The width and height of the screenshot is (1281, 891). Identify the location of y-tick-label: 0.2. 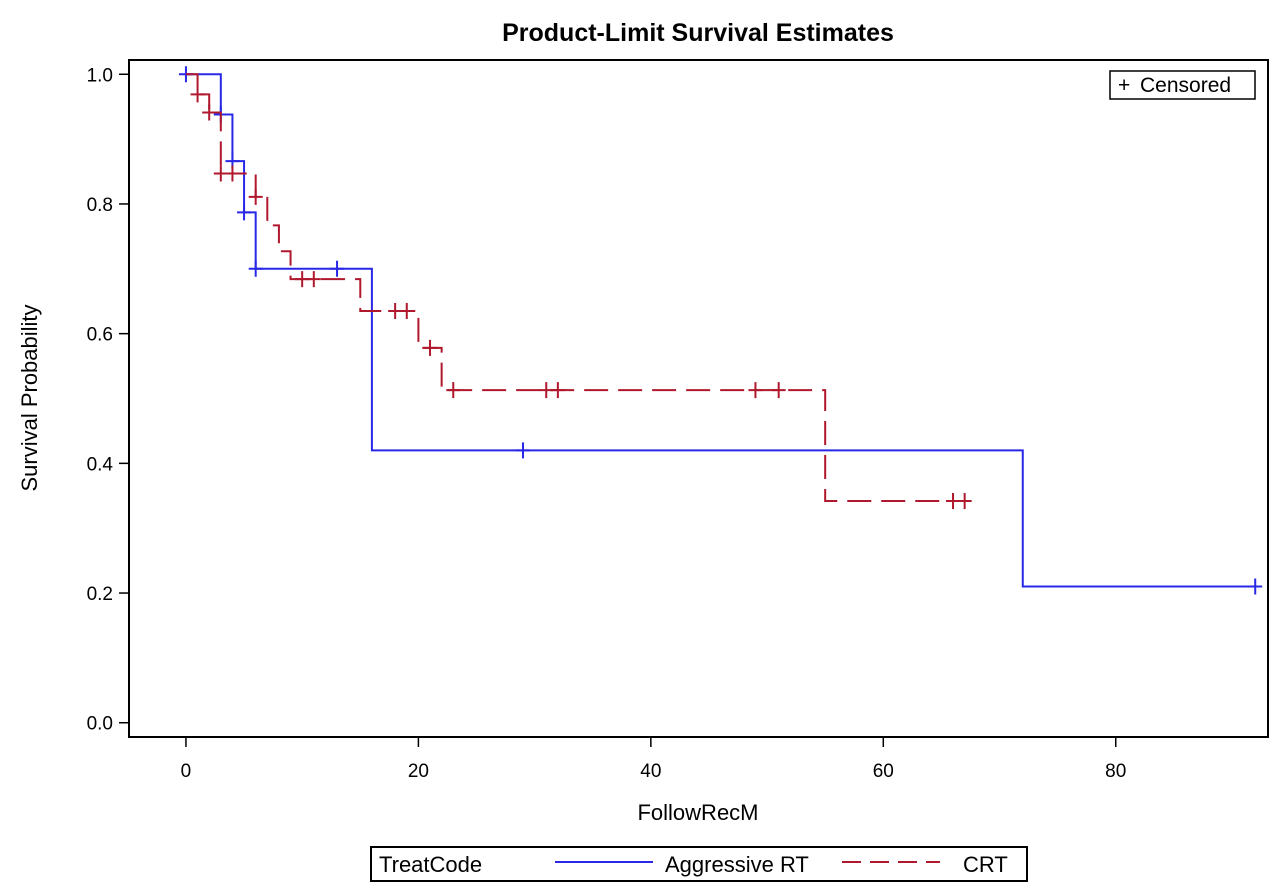
(100, 594).